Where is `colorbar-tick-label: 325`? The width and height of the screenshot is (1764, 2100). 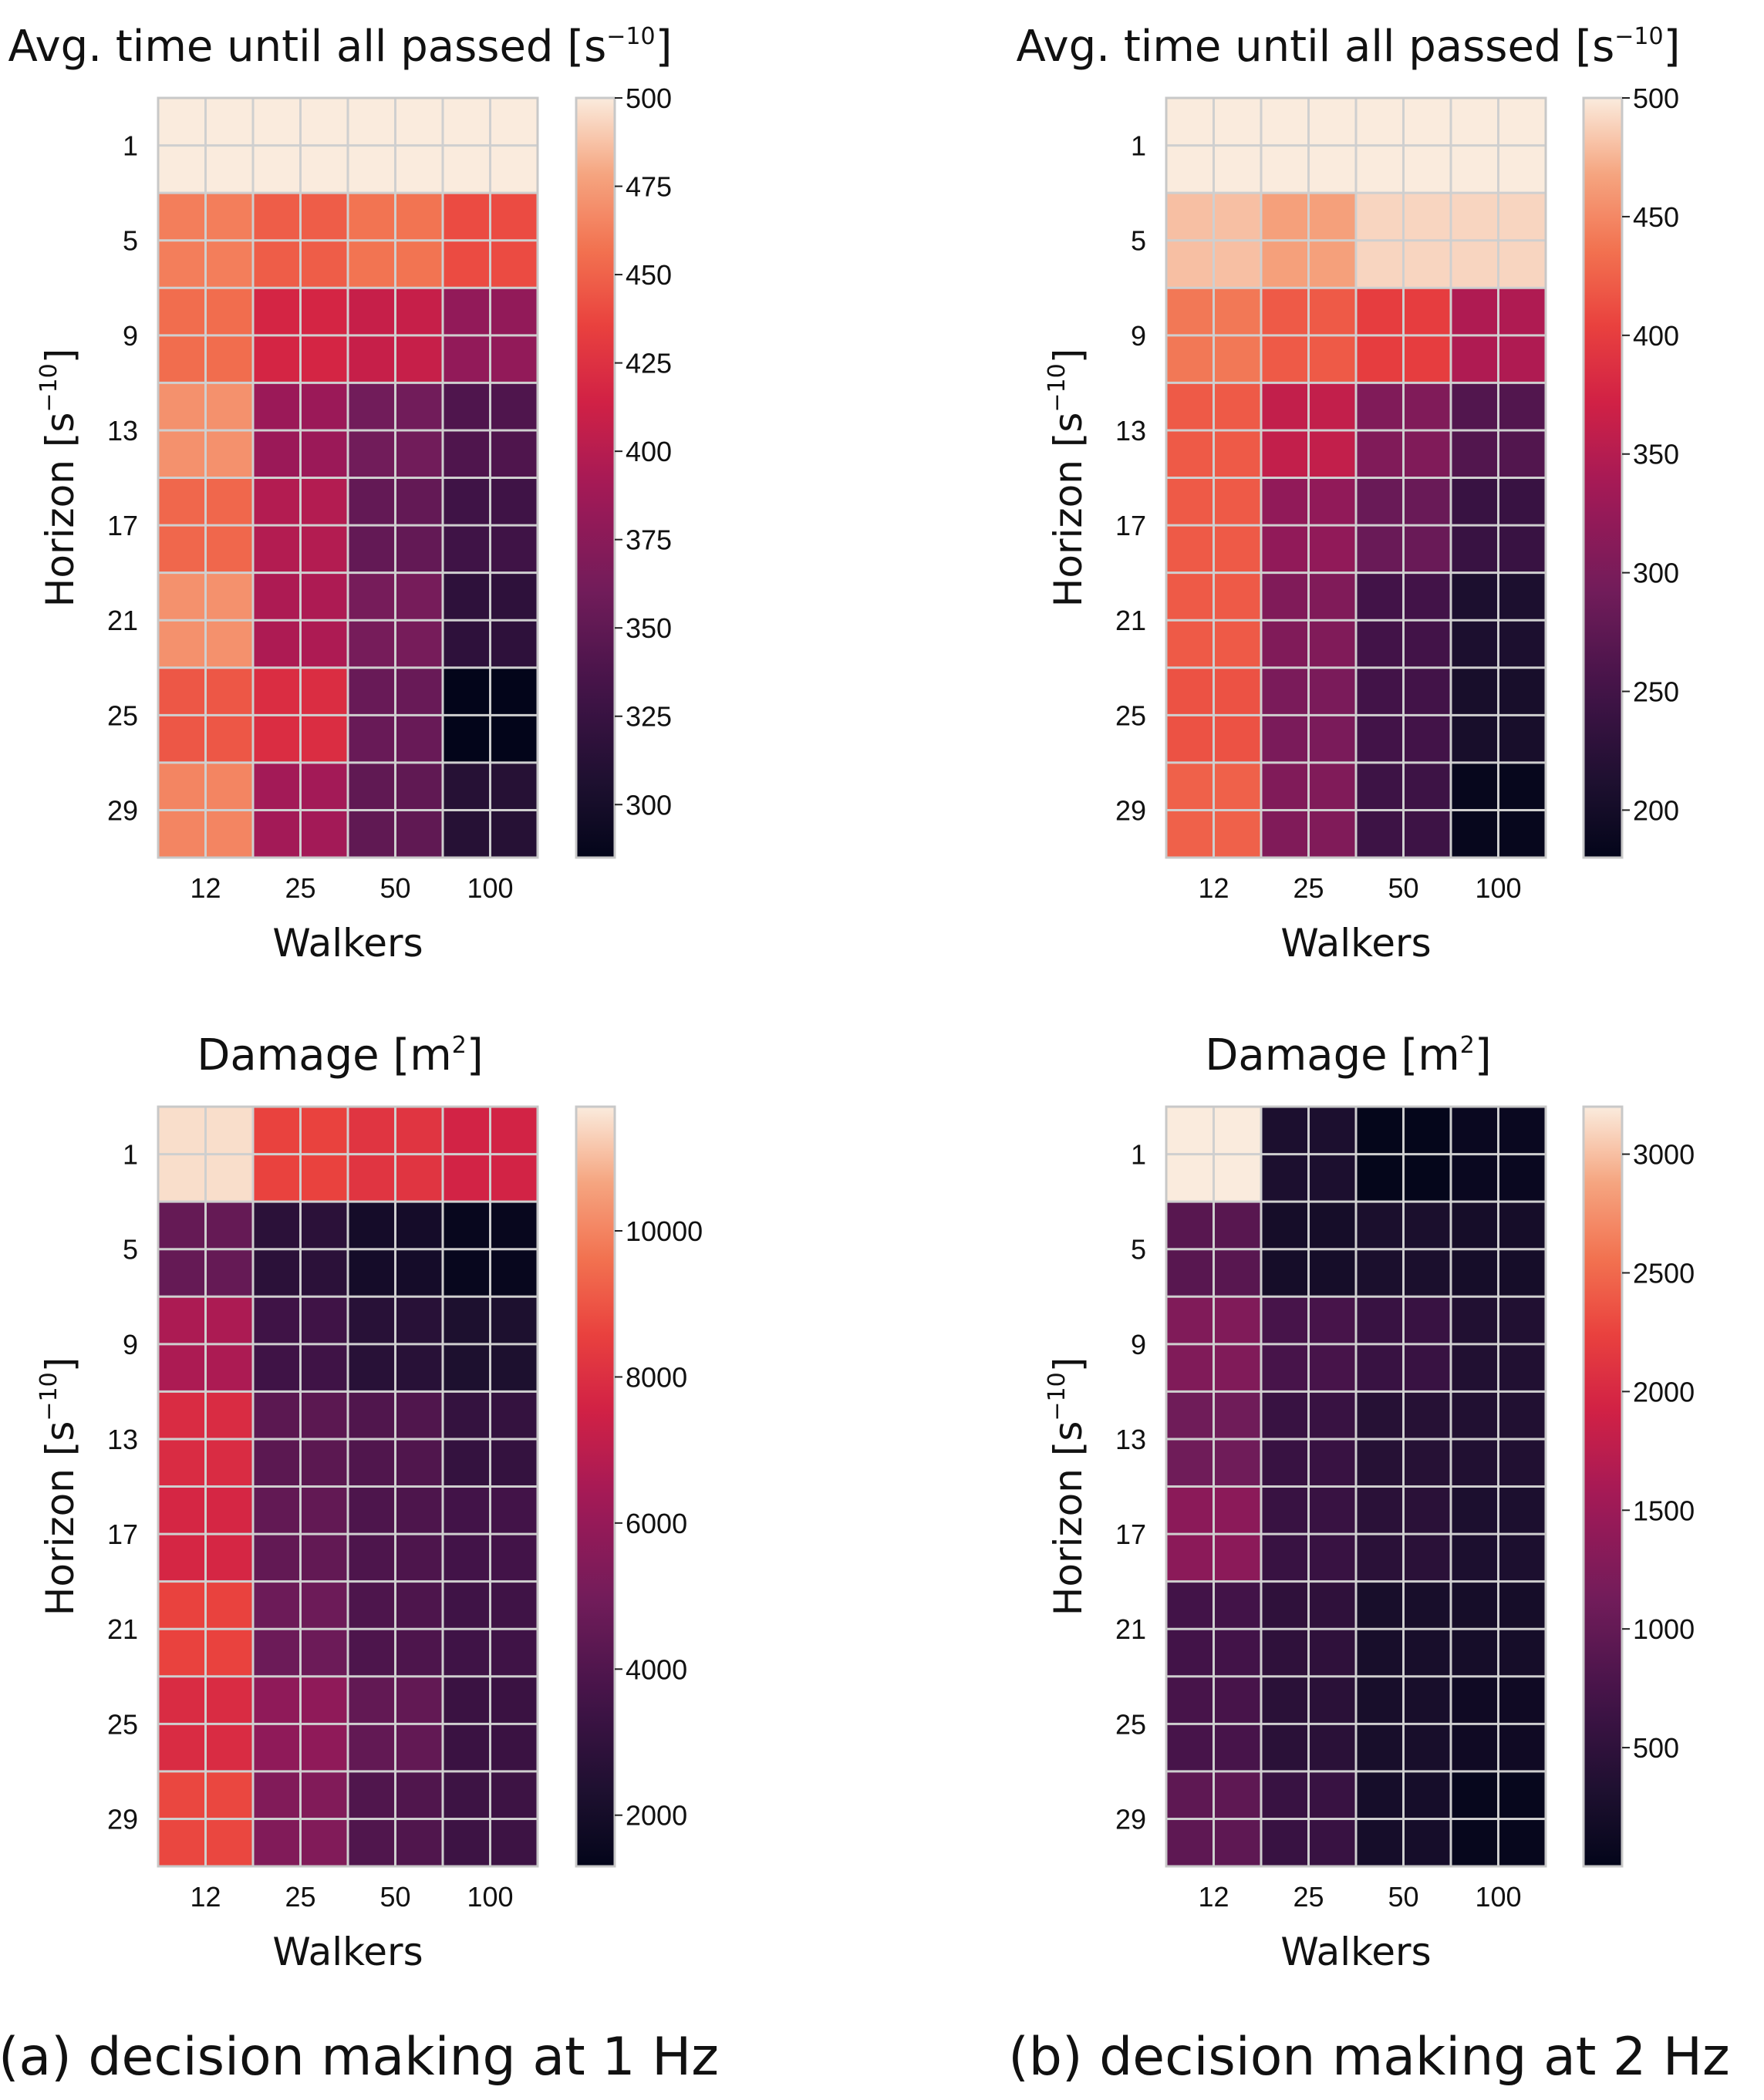 colorbar-tick-label: 325 is located at coordinates (649, 717).